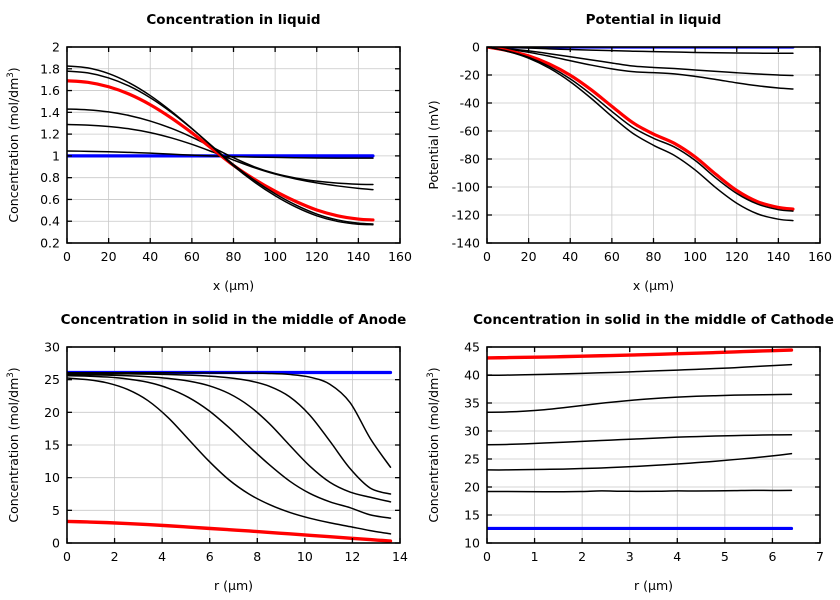  Describe the element at coordinates (472, 347) in the screenshot. I see `ytick-label: 45` at that location.